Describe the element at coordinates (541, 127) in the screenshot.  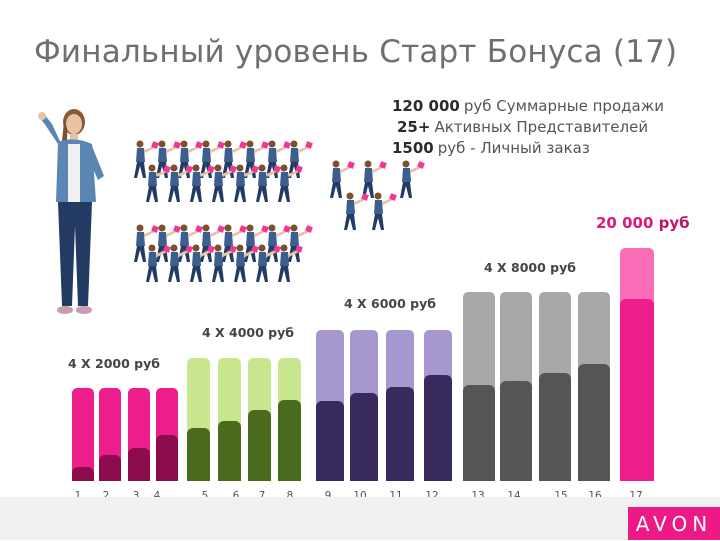
I see `requirement-text: Активных Представителей` at that location.